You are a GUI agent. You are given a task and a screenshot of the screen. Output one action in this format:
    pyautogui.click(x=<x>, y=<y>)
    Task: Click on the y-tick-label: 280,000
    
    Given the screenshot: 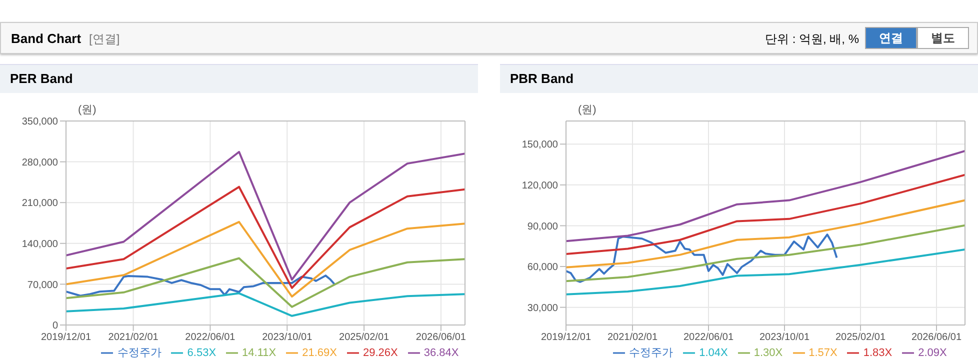 What is the action you would take?
    pyautogui.click(x=40, y=162)
    